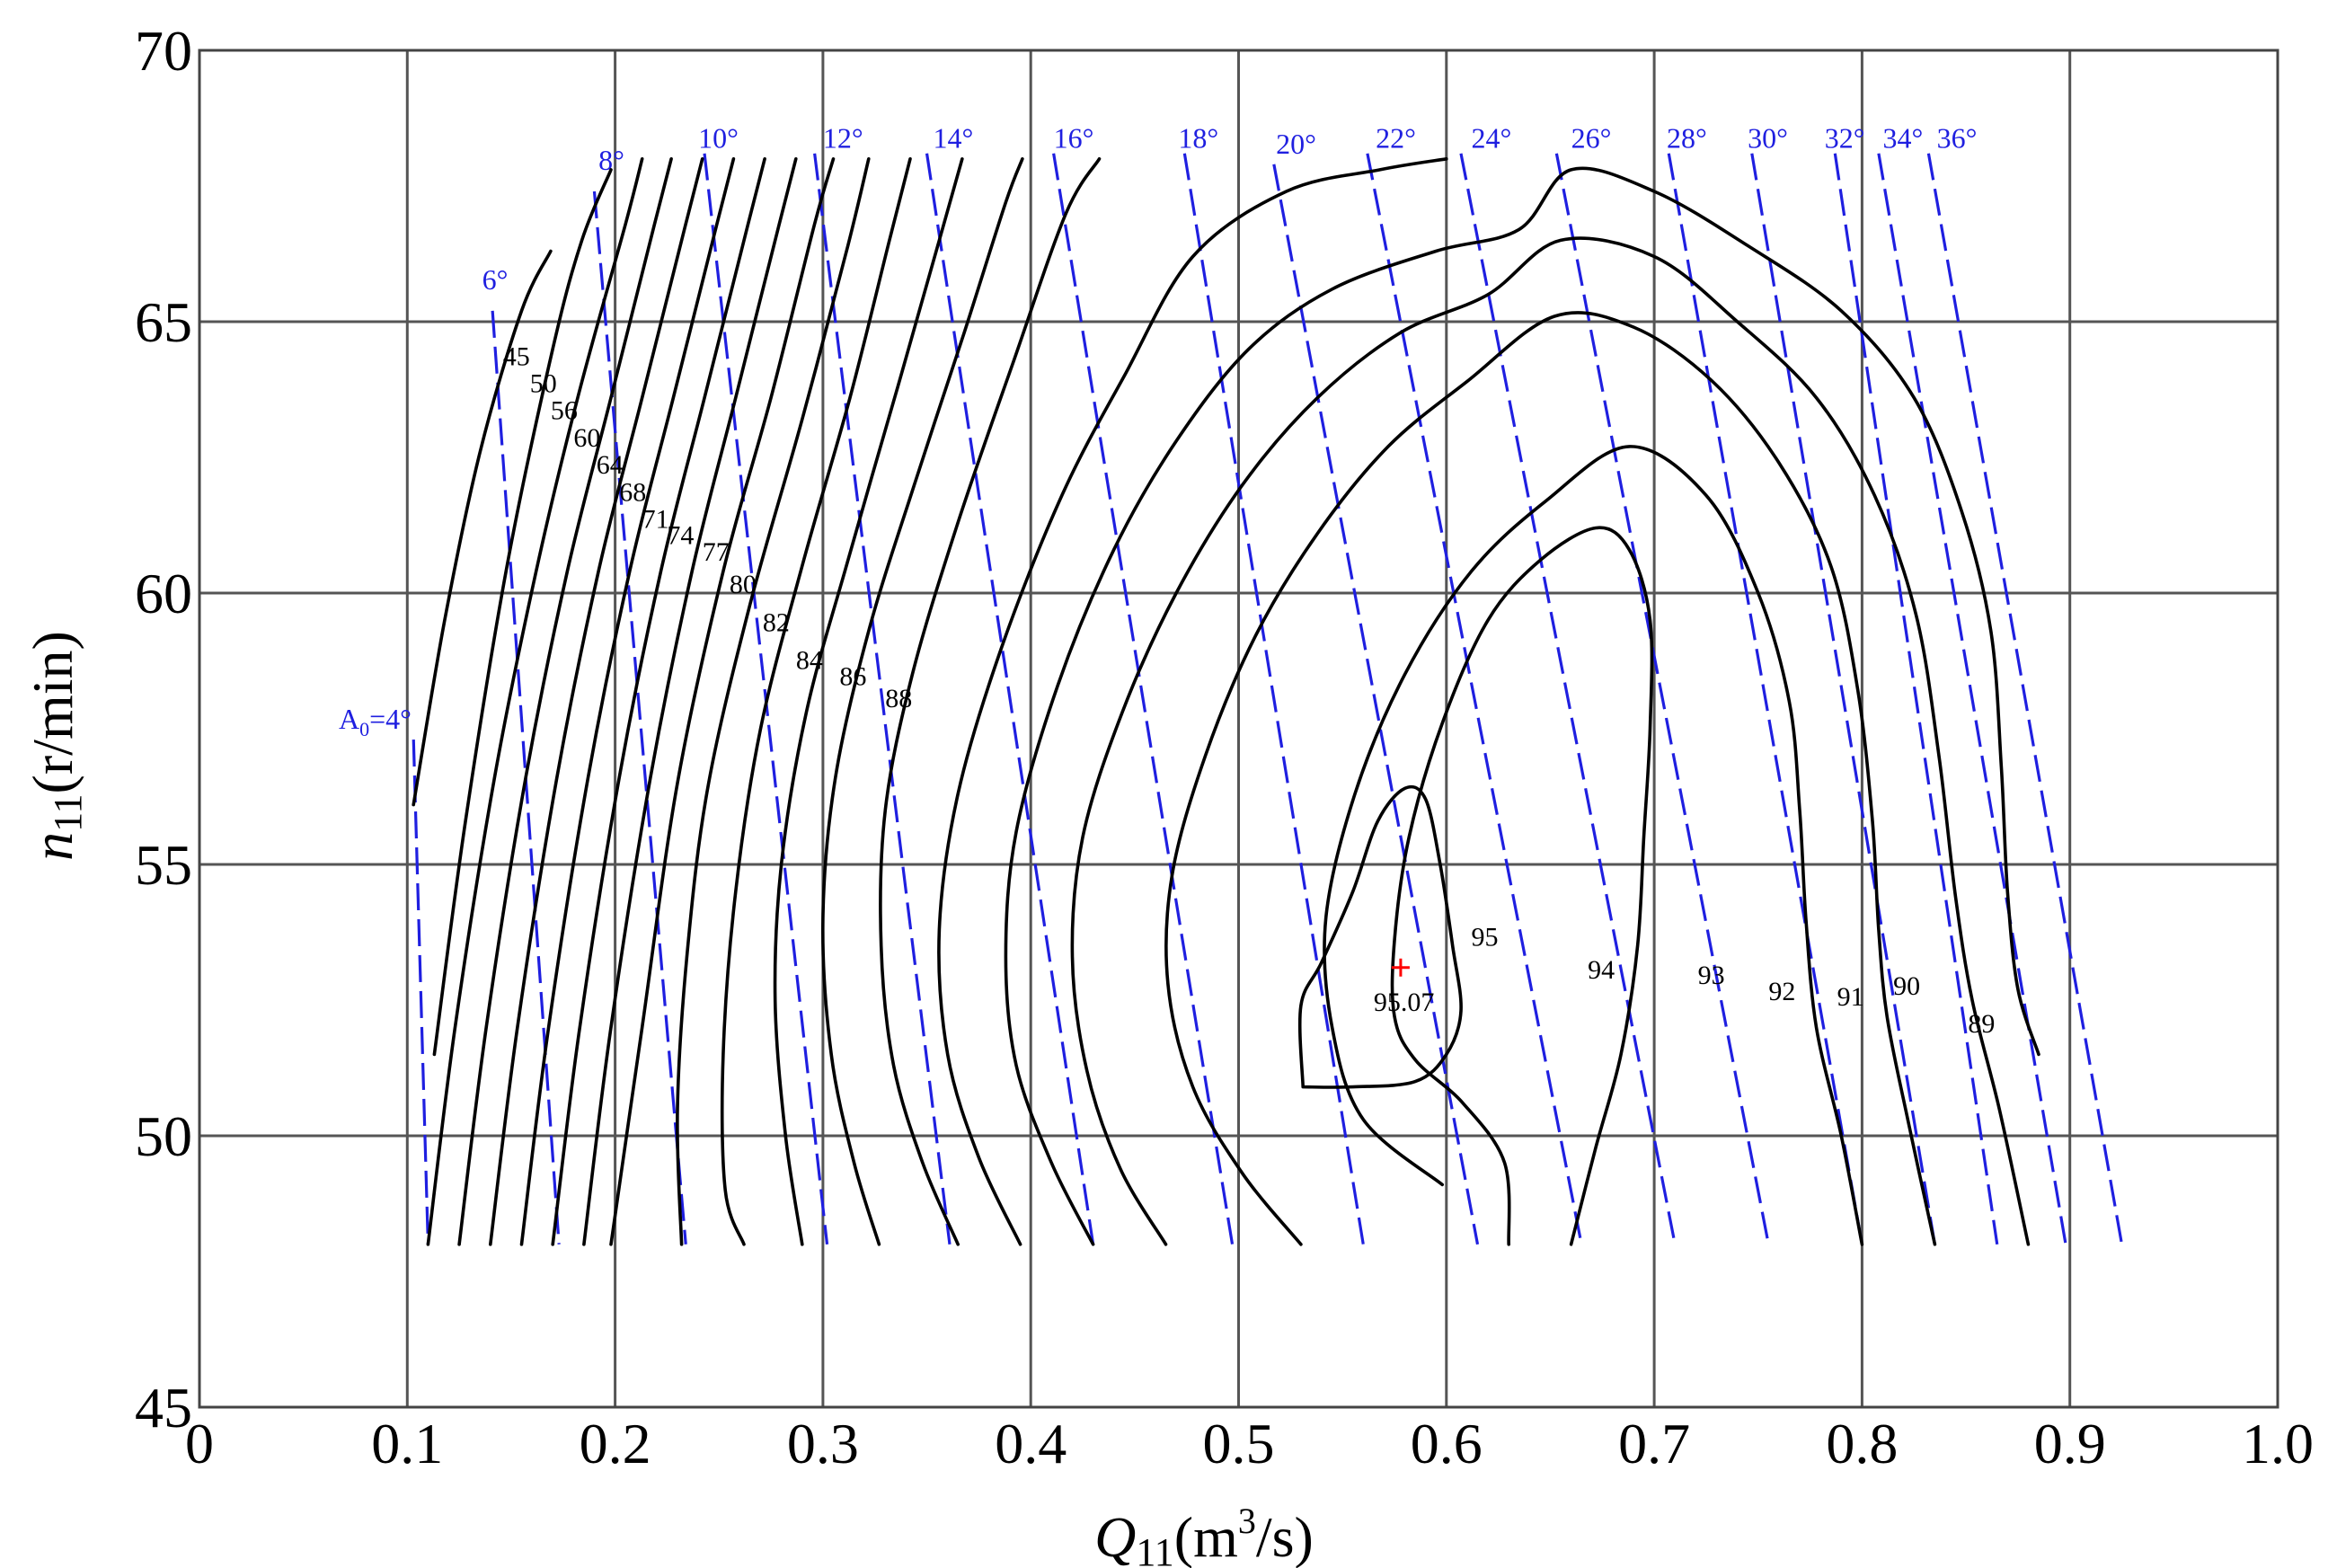 This screenshot has width=2328, height=1568. I want to click on efficiency-label: 91, so click(1850, 997).